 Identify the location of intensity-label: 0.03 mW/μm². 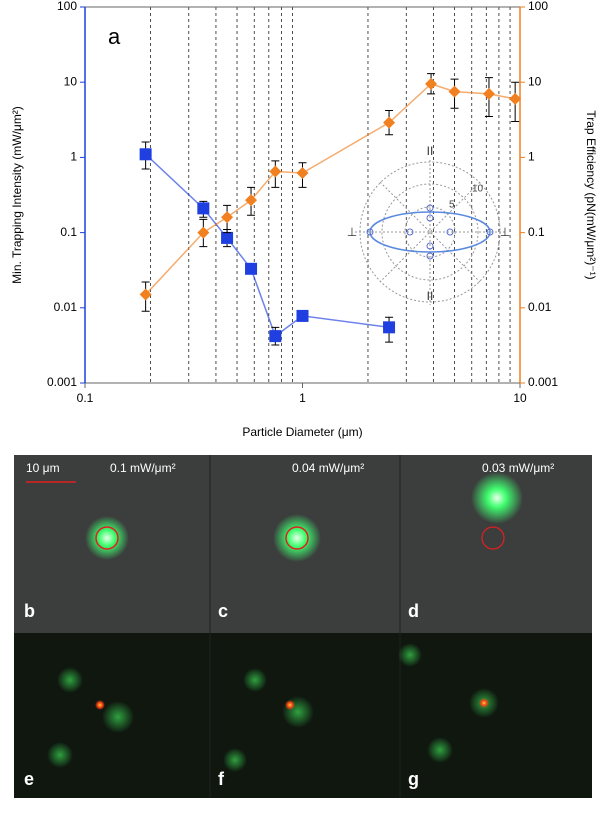
(518, 468).